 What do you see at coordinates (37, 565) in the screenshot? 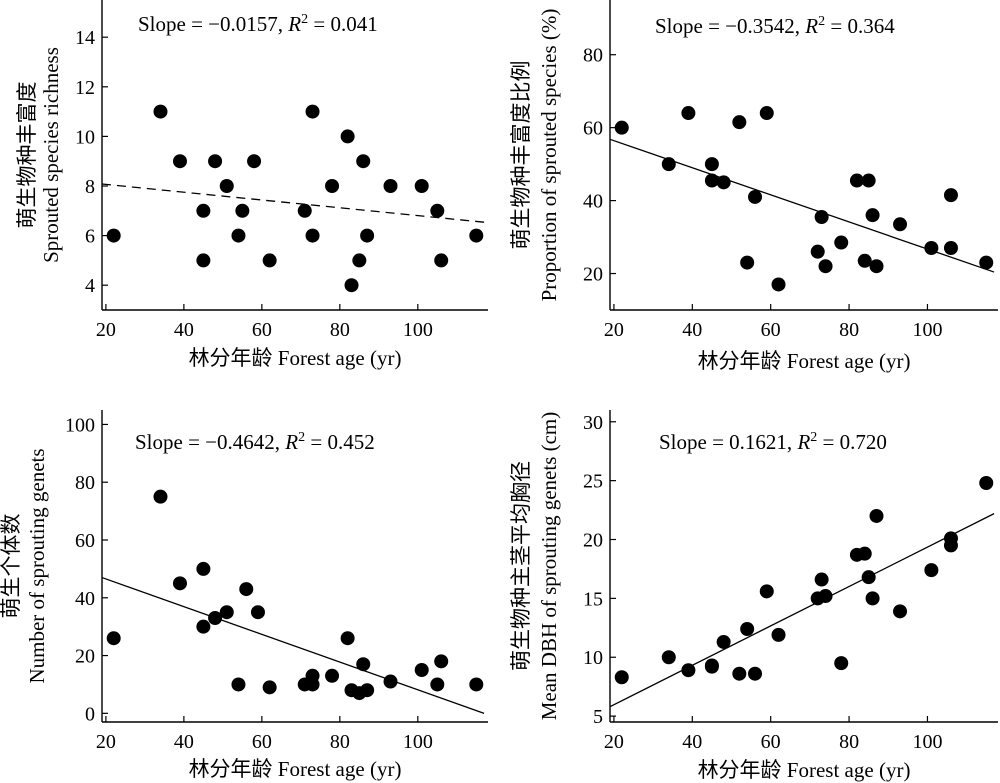
I see `y-axis-label-en: Number of sprouting genets` at bounding box center [37, 565].